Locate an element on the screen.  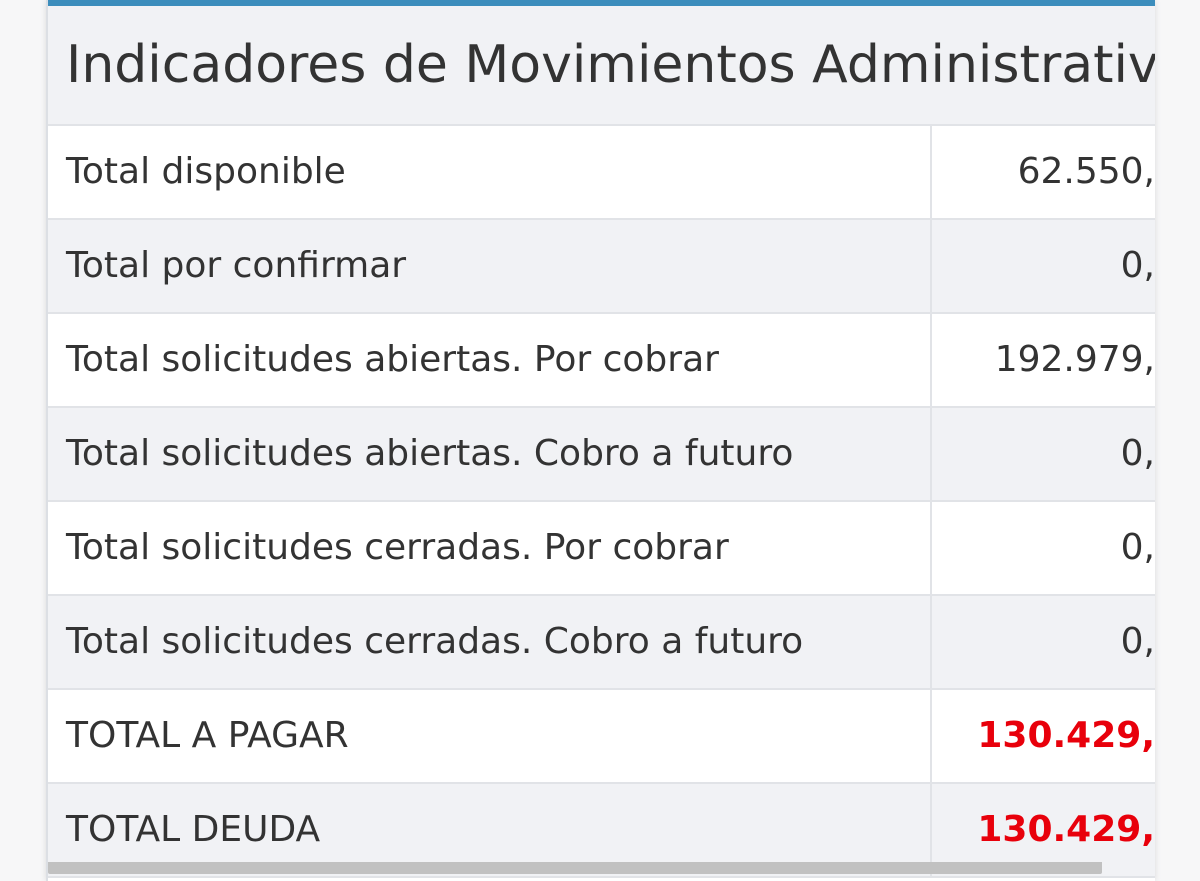
panel-accent-bar is located at coordinates (601, 3).